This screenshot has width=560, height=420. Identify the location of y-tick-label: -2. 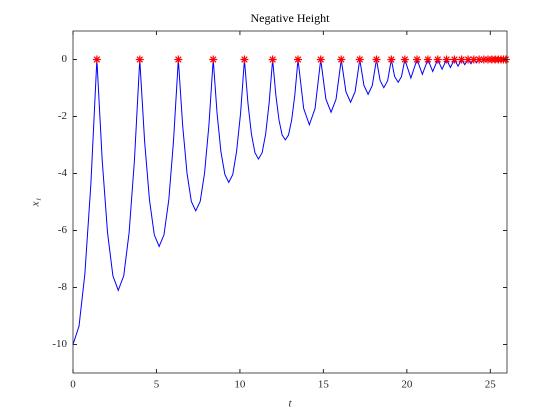
(62, 116).